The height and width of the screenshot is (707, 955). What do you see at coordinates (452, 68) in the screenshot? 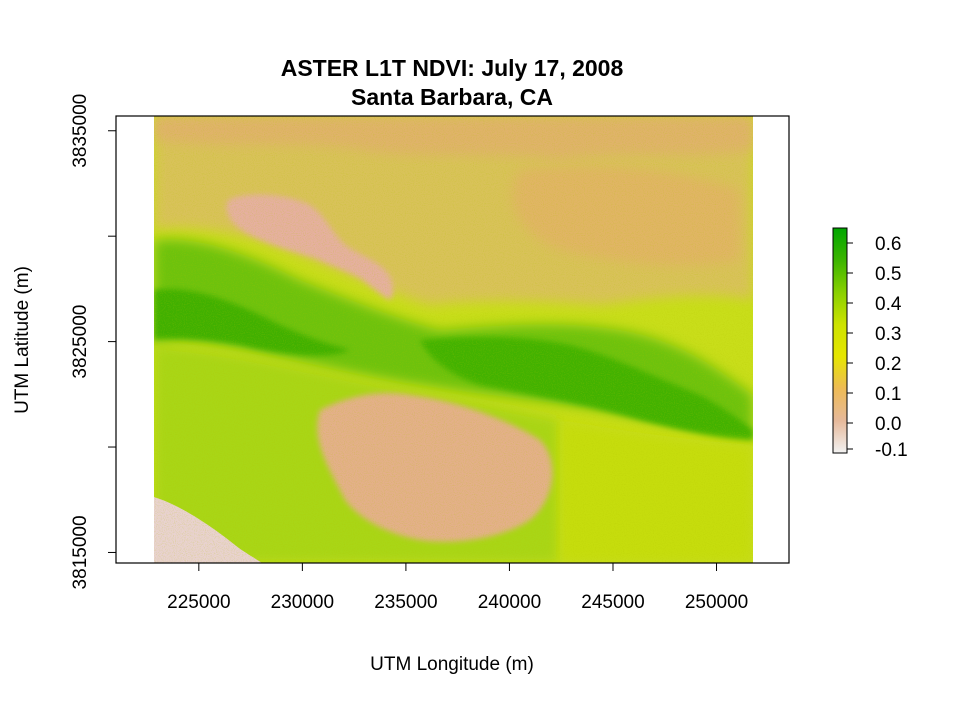
I see `chart-title: ASTER L1T NDVI: July 17, 2008` at bounding box center [452, 68].